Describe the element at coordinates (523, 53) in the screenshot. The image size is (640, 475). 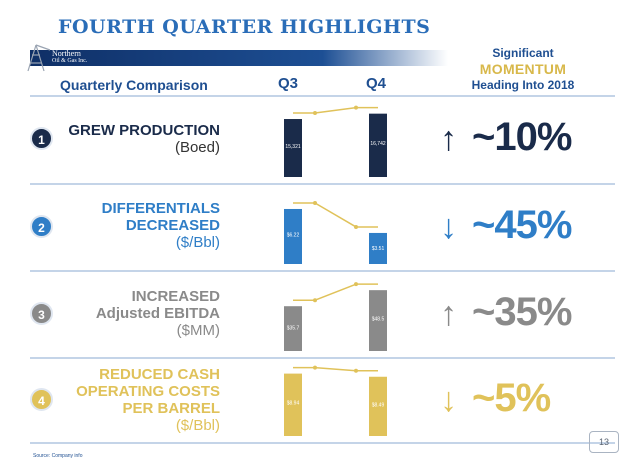
I see `momentum-line-1: Significant` at that location.